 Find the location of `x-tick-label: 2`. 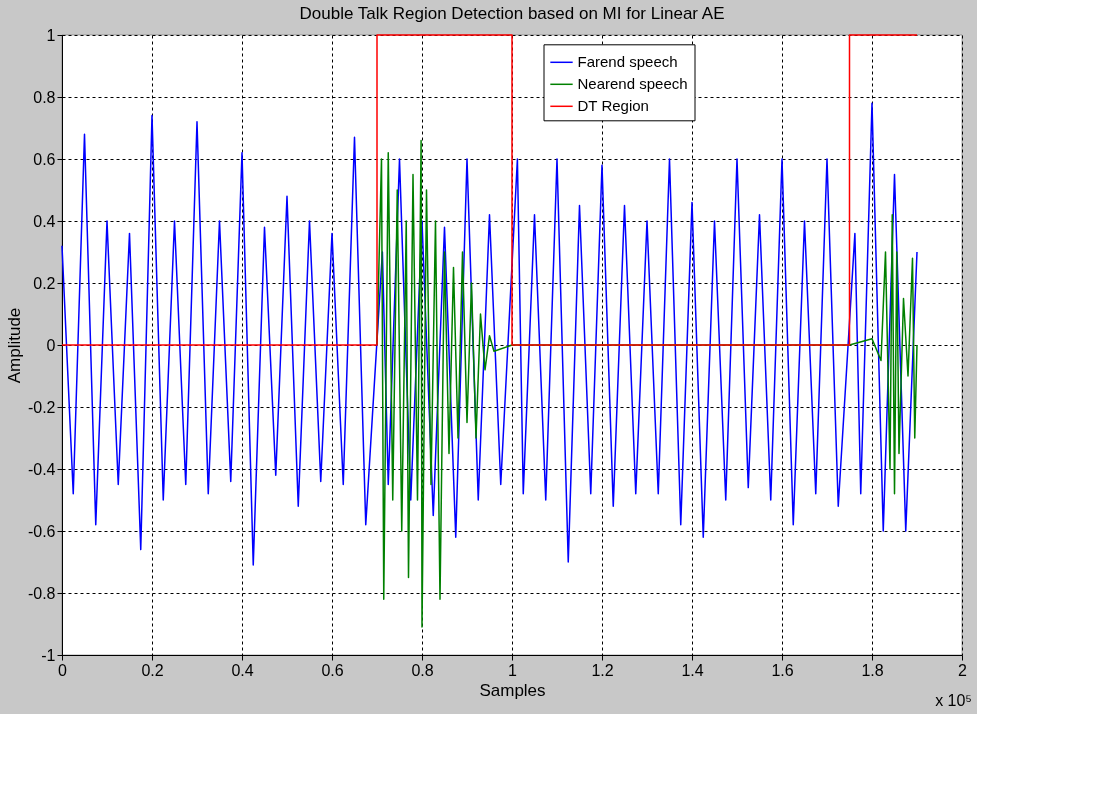

x-tick-label: 2 is located at coordinates (963, 670).